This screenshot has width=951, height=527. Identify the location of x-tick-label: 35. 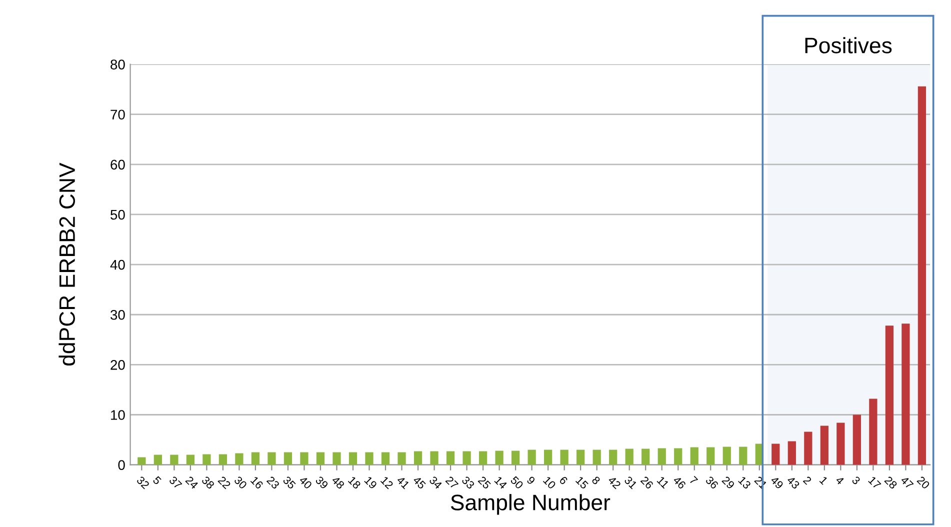
(289, 483).